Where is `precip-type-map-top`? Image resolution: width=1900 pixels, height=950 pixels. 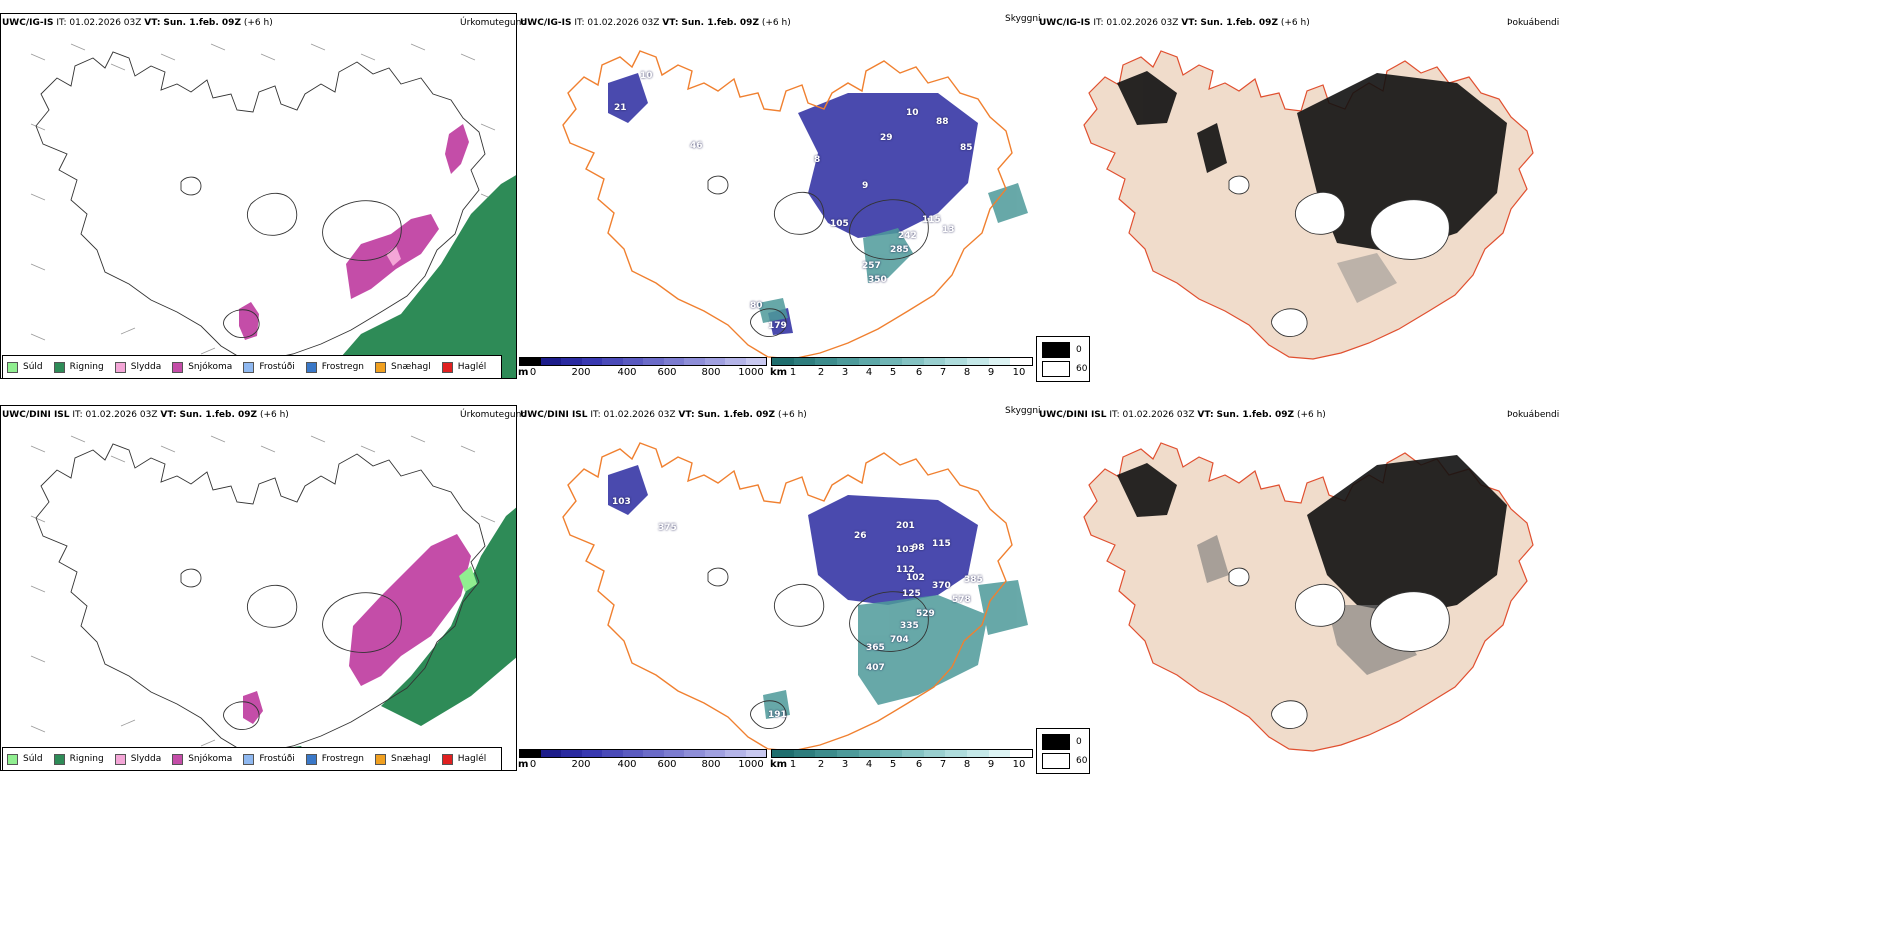
precip-type-map-top is located at coordinates (273, 210).